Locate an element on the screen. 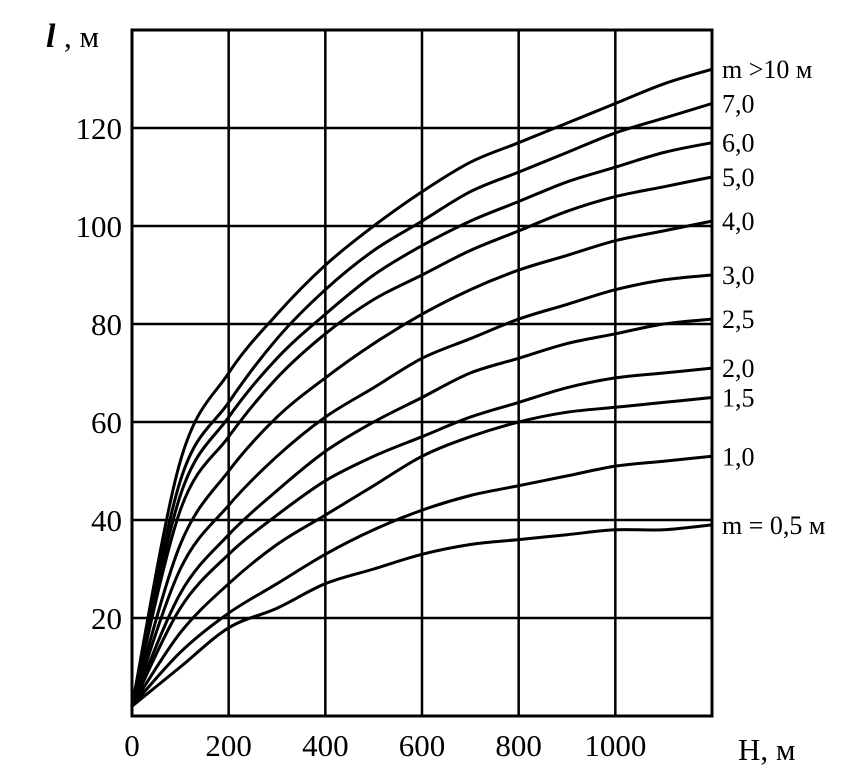  series-label: 4,0 is located at coordinates (738, 221).